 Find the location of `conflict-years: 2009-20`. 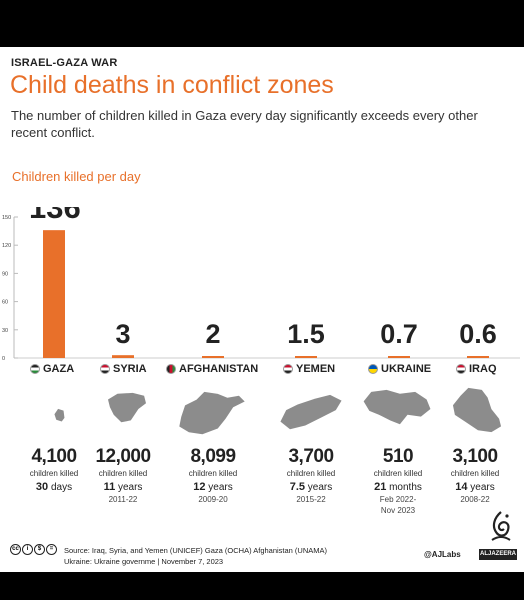

conflict-years: 2009-20 is located at coordinates (213, 499).